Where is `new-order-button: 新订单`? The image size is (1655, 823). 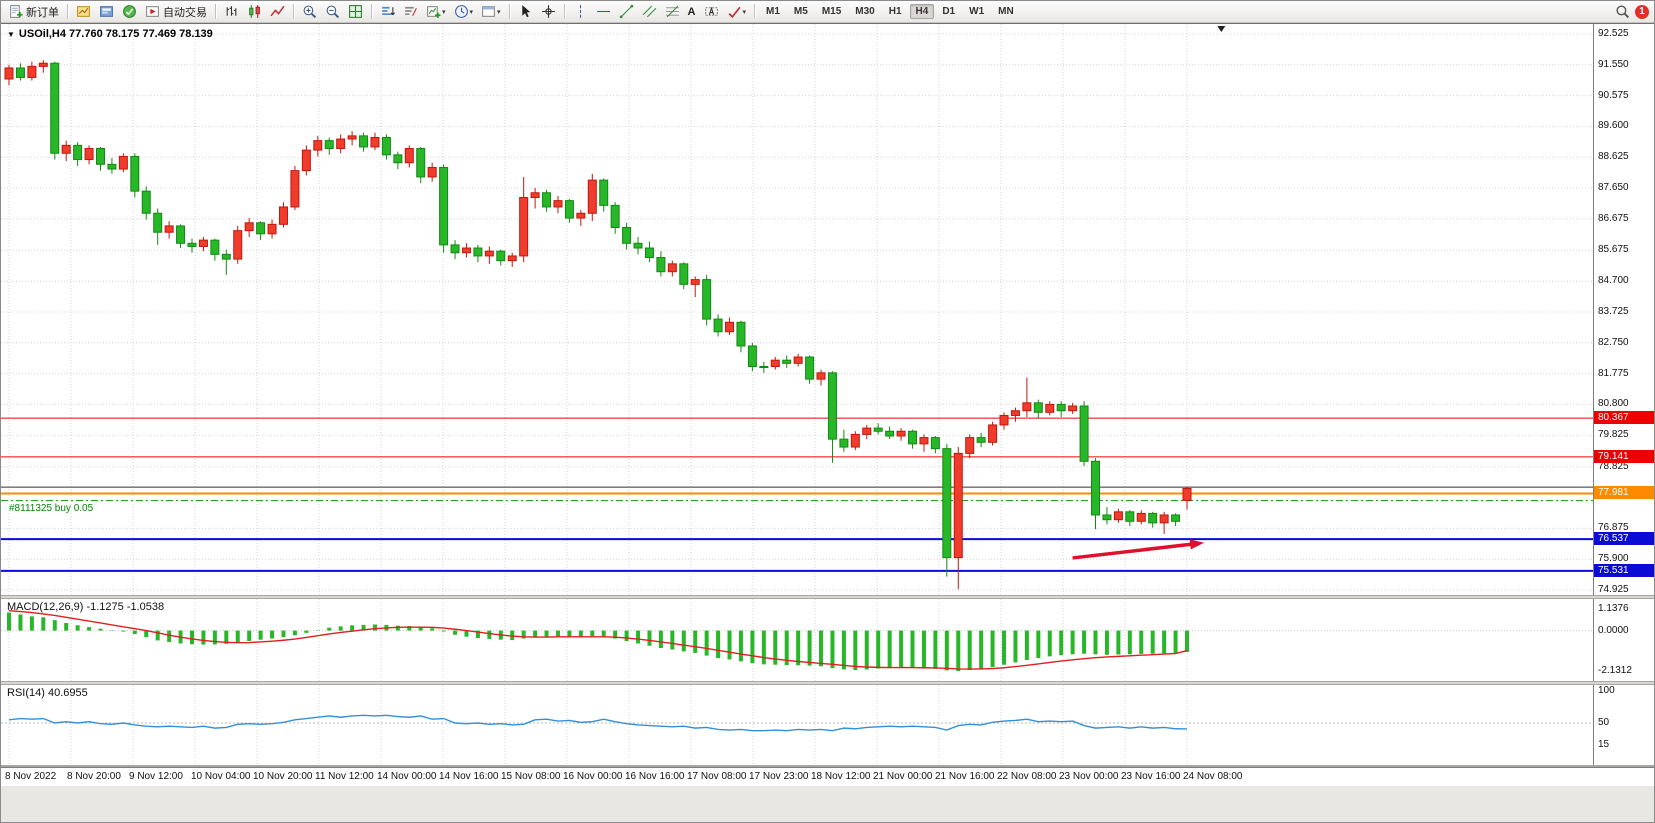
new-order-button: 新订单 is located at coordinates (33, 11).